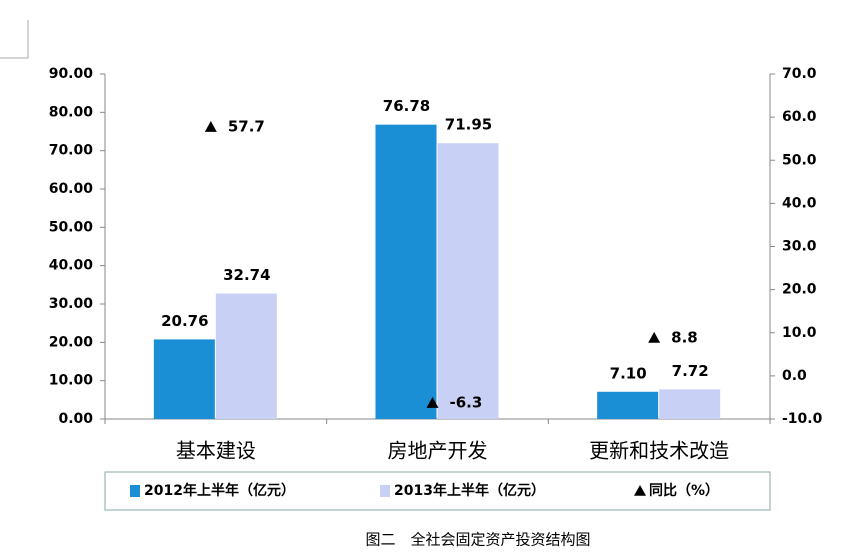 The height and width of the screenshot is (554, 856). What do you see at coordinates (684, 337) in the screenshot?
I see `value-label: 8.8` at bounding box center [684, 337].